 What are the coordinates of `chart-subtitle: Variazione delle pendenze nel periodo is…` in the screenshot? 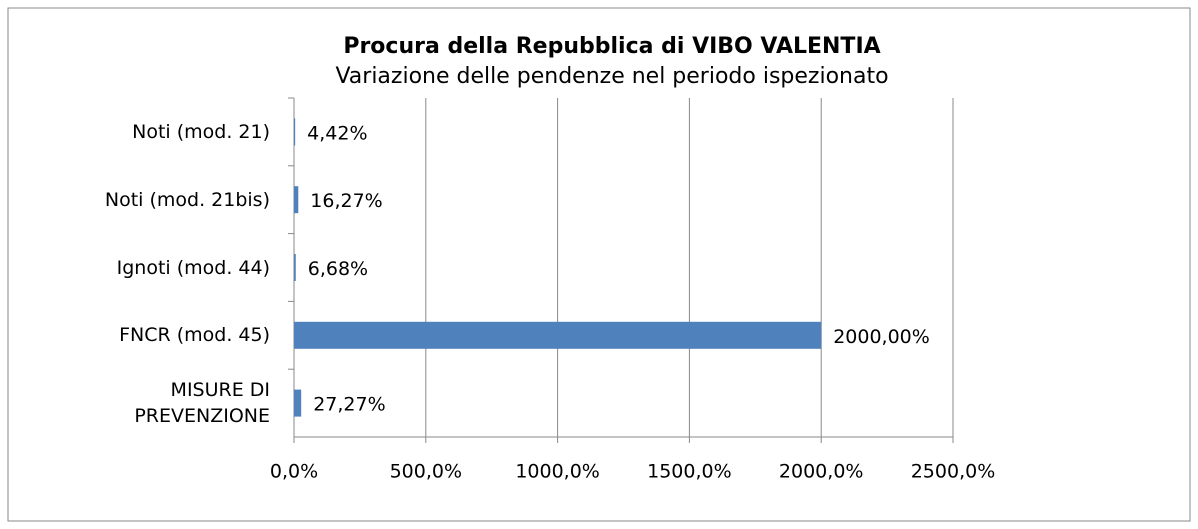 It's located at (611, 76).